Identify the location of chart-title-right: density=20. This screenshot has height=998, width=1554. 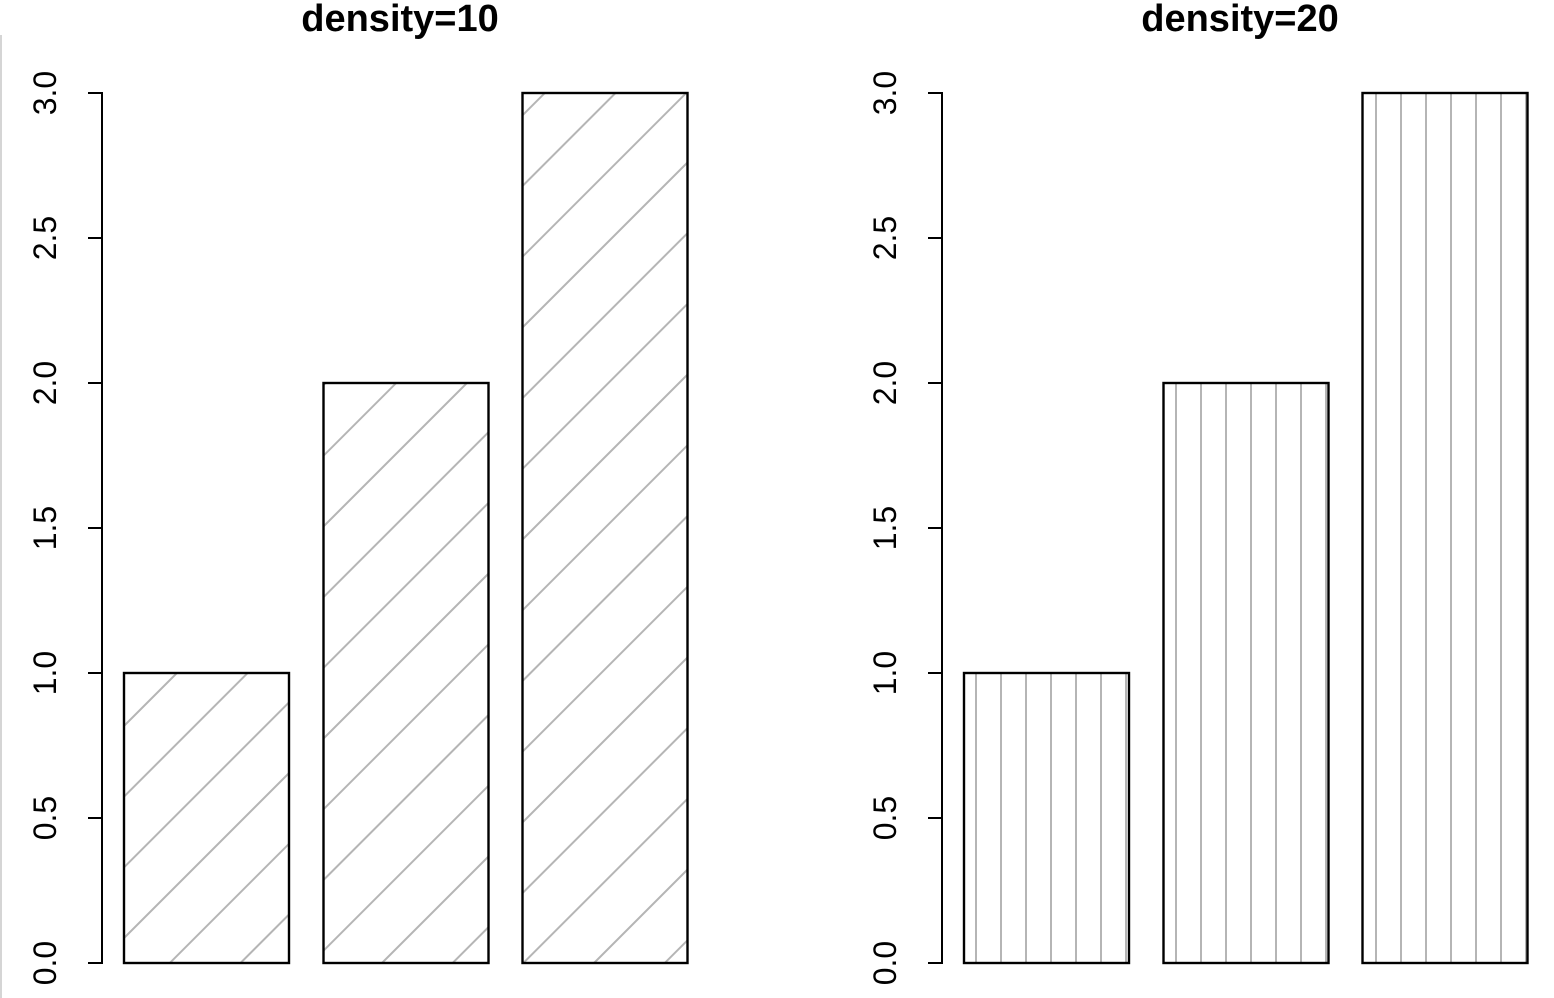
(1240, 20).